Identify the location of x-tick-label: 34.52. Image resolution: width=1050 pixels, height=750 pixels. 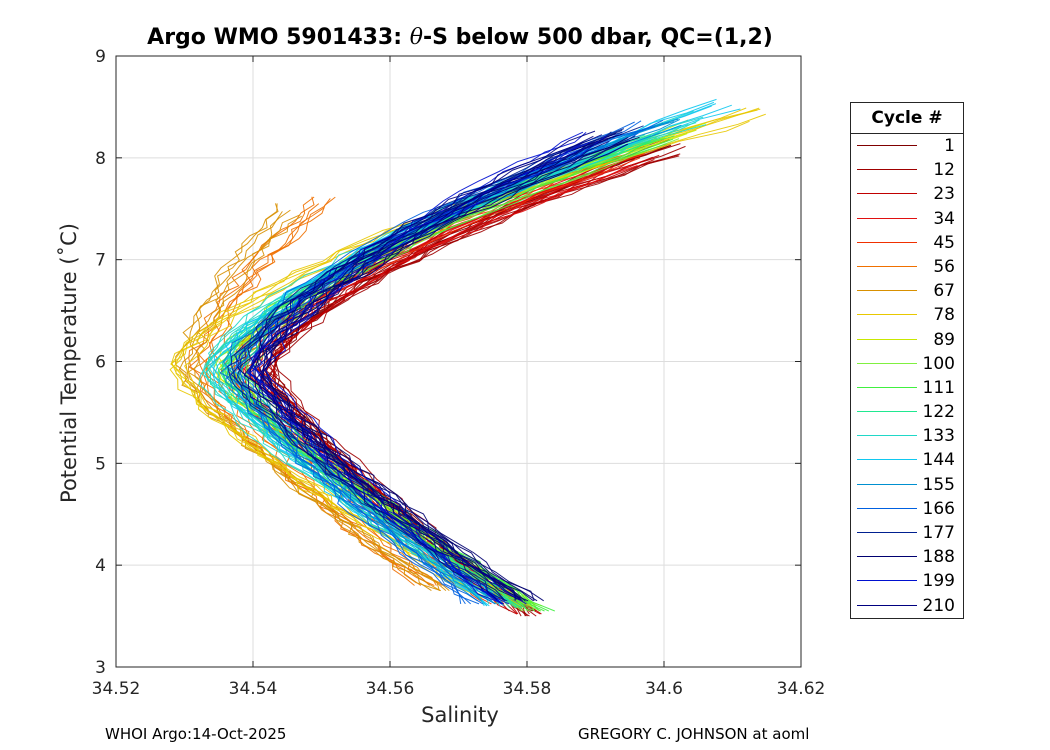
(116, 689).